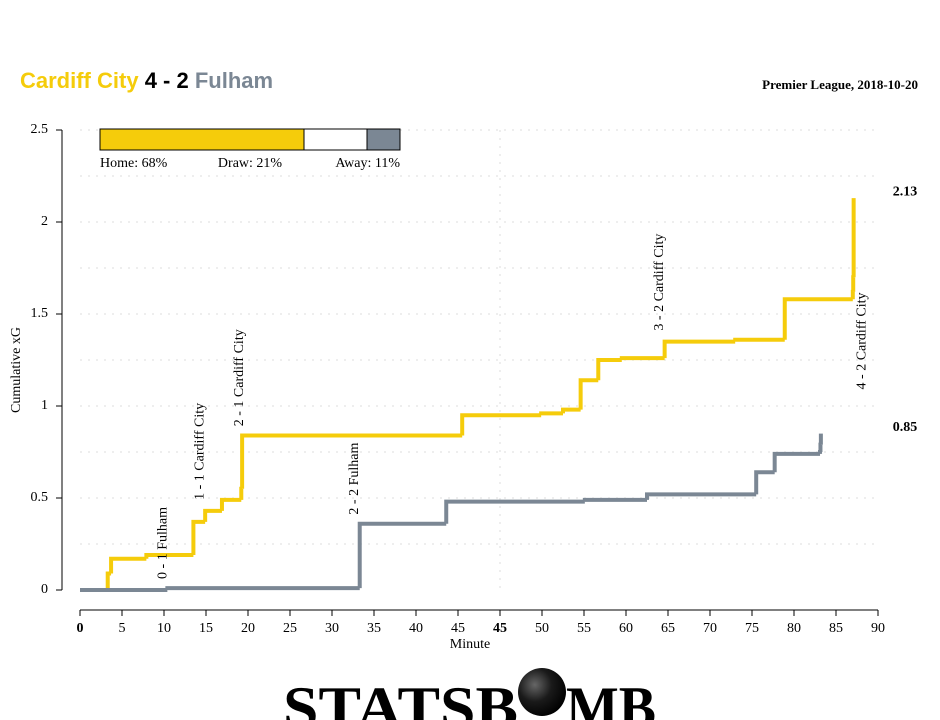  Describe the element at coordinates (40, 497) in the screenshot. I see `y-tick-label: 0.5` at that location.